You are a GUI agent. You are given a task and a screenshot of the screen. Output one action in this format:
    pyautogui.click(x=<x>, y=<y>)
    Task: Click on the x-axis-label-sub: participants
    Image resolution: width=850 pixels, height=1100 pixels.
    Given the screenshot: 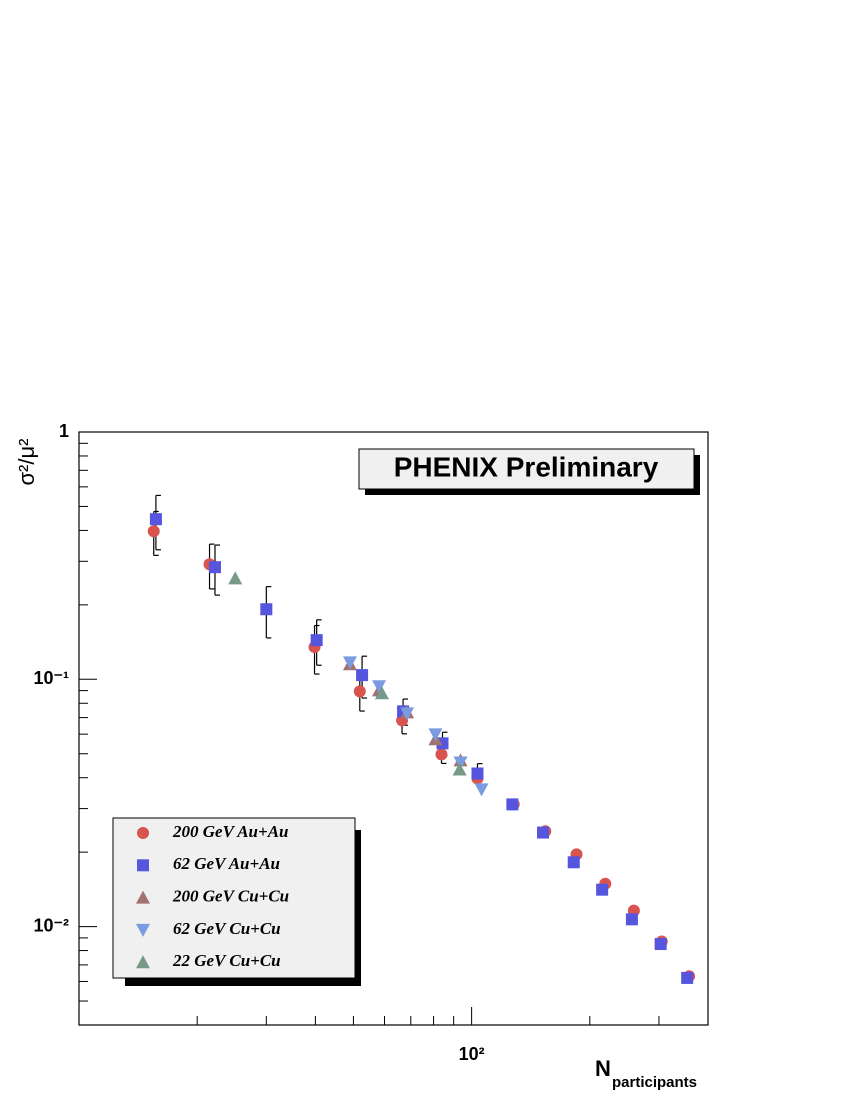 What is the action you would take?
    pyautogui.click(x=654, y=1082)
    